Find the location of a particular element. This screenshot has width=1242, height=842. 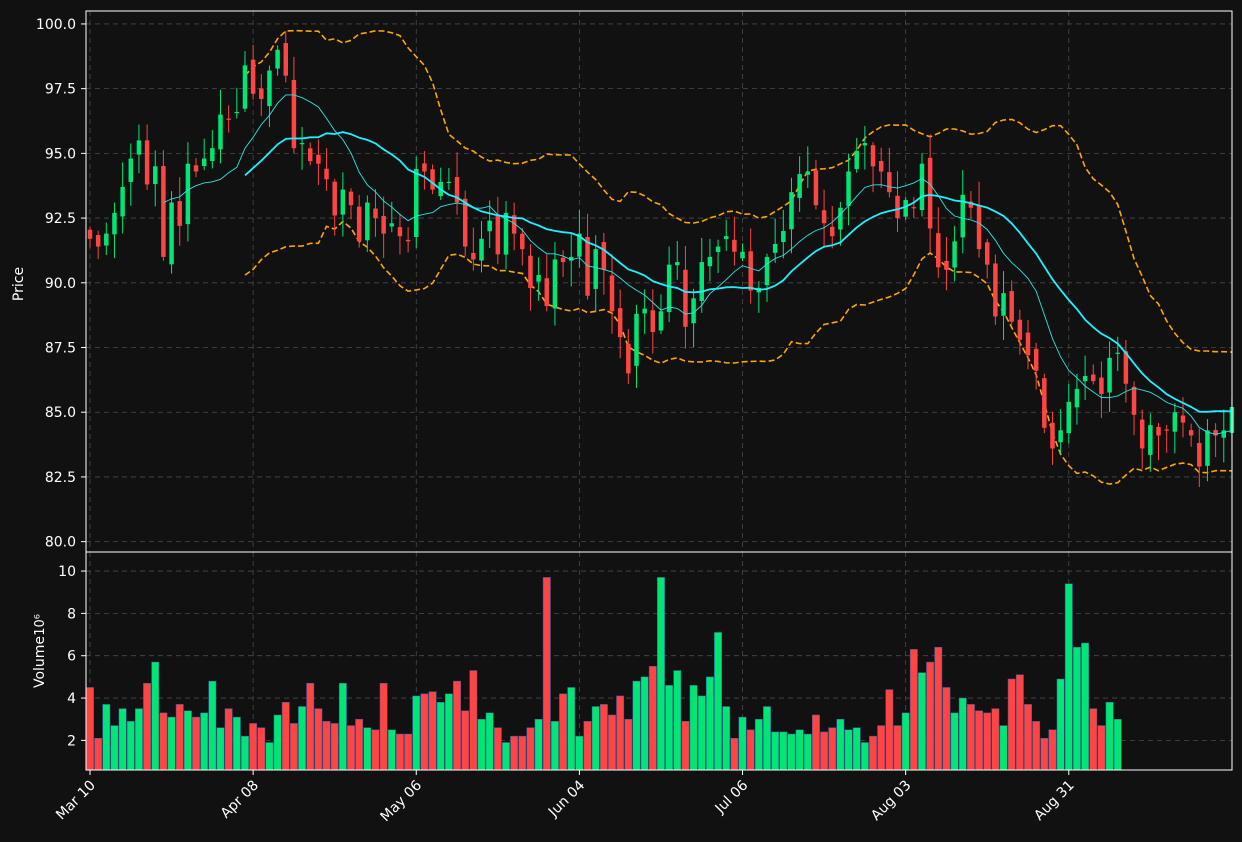

price-tick-label: 80.0 is located at coordinates (60, 543).